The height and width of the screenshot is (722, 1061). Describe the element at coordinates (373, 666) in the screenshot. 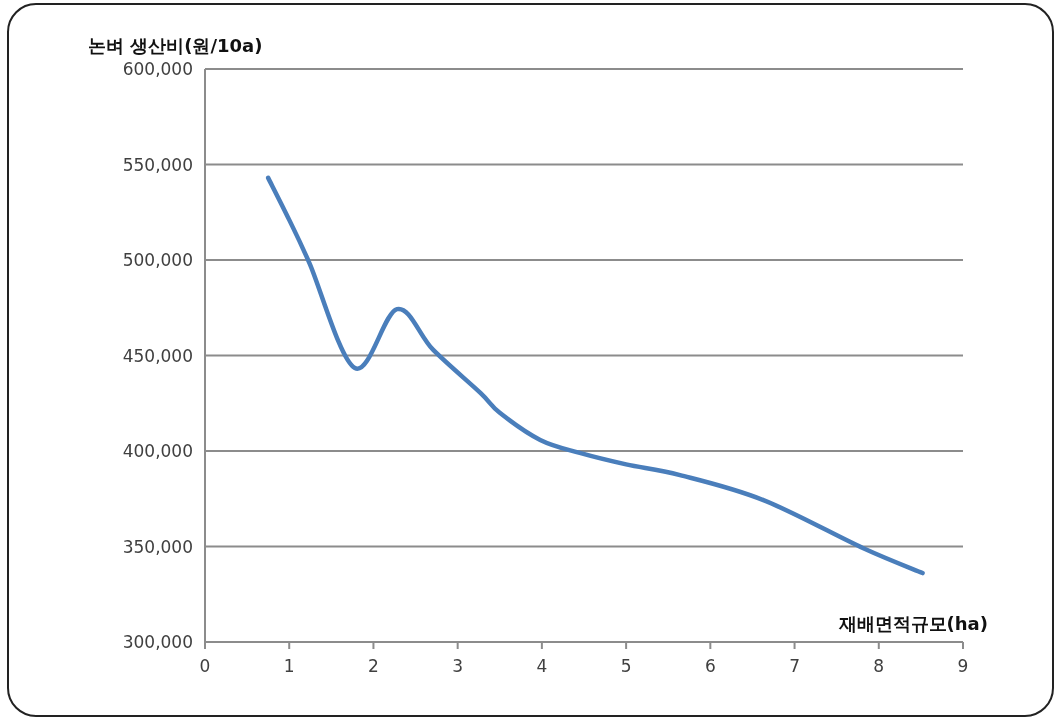

I see `x-tick-label: 2` at that location.